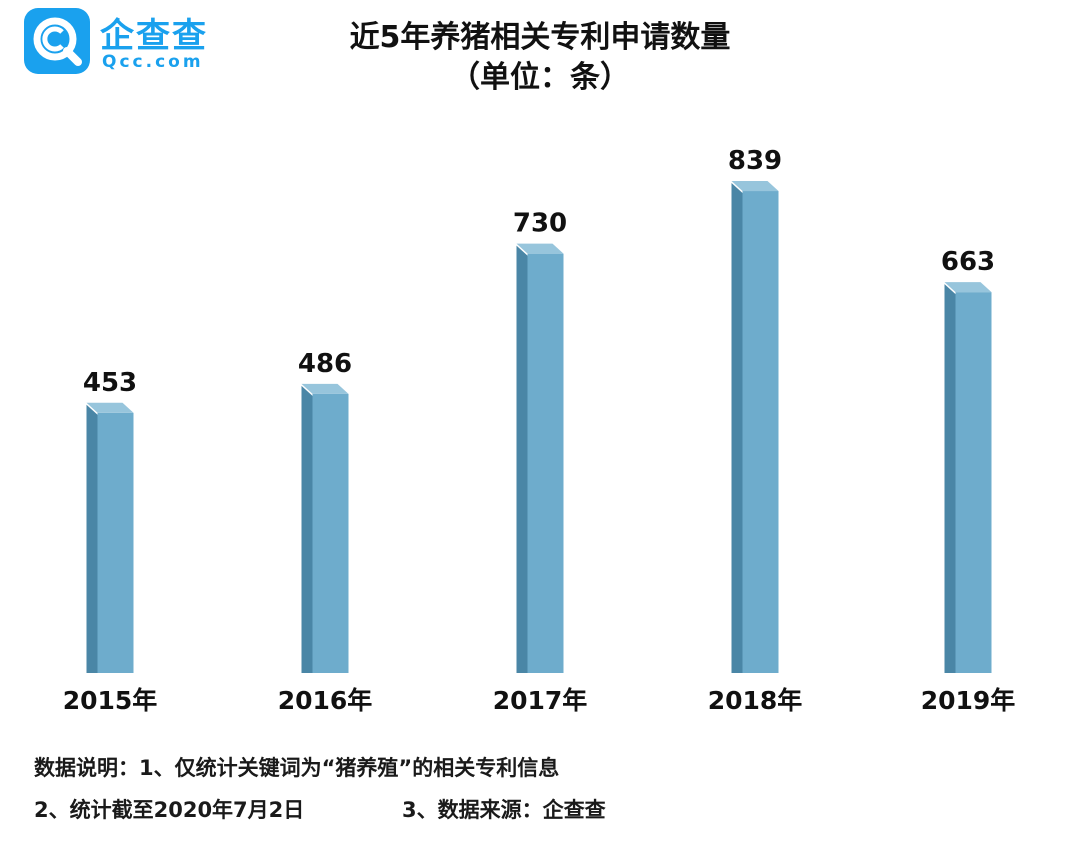 This screenshot has width=1080, height=846. I want to click on qcc-logo: 企查查 Qcc.com, so click(124, 41).